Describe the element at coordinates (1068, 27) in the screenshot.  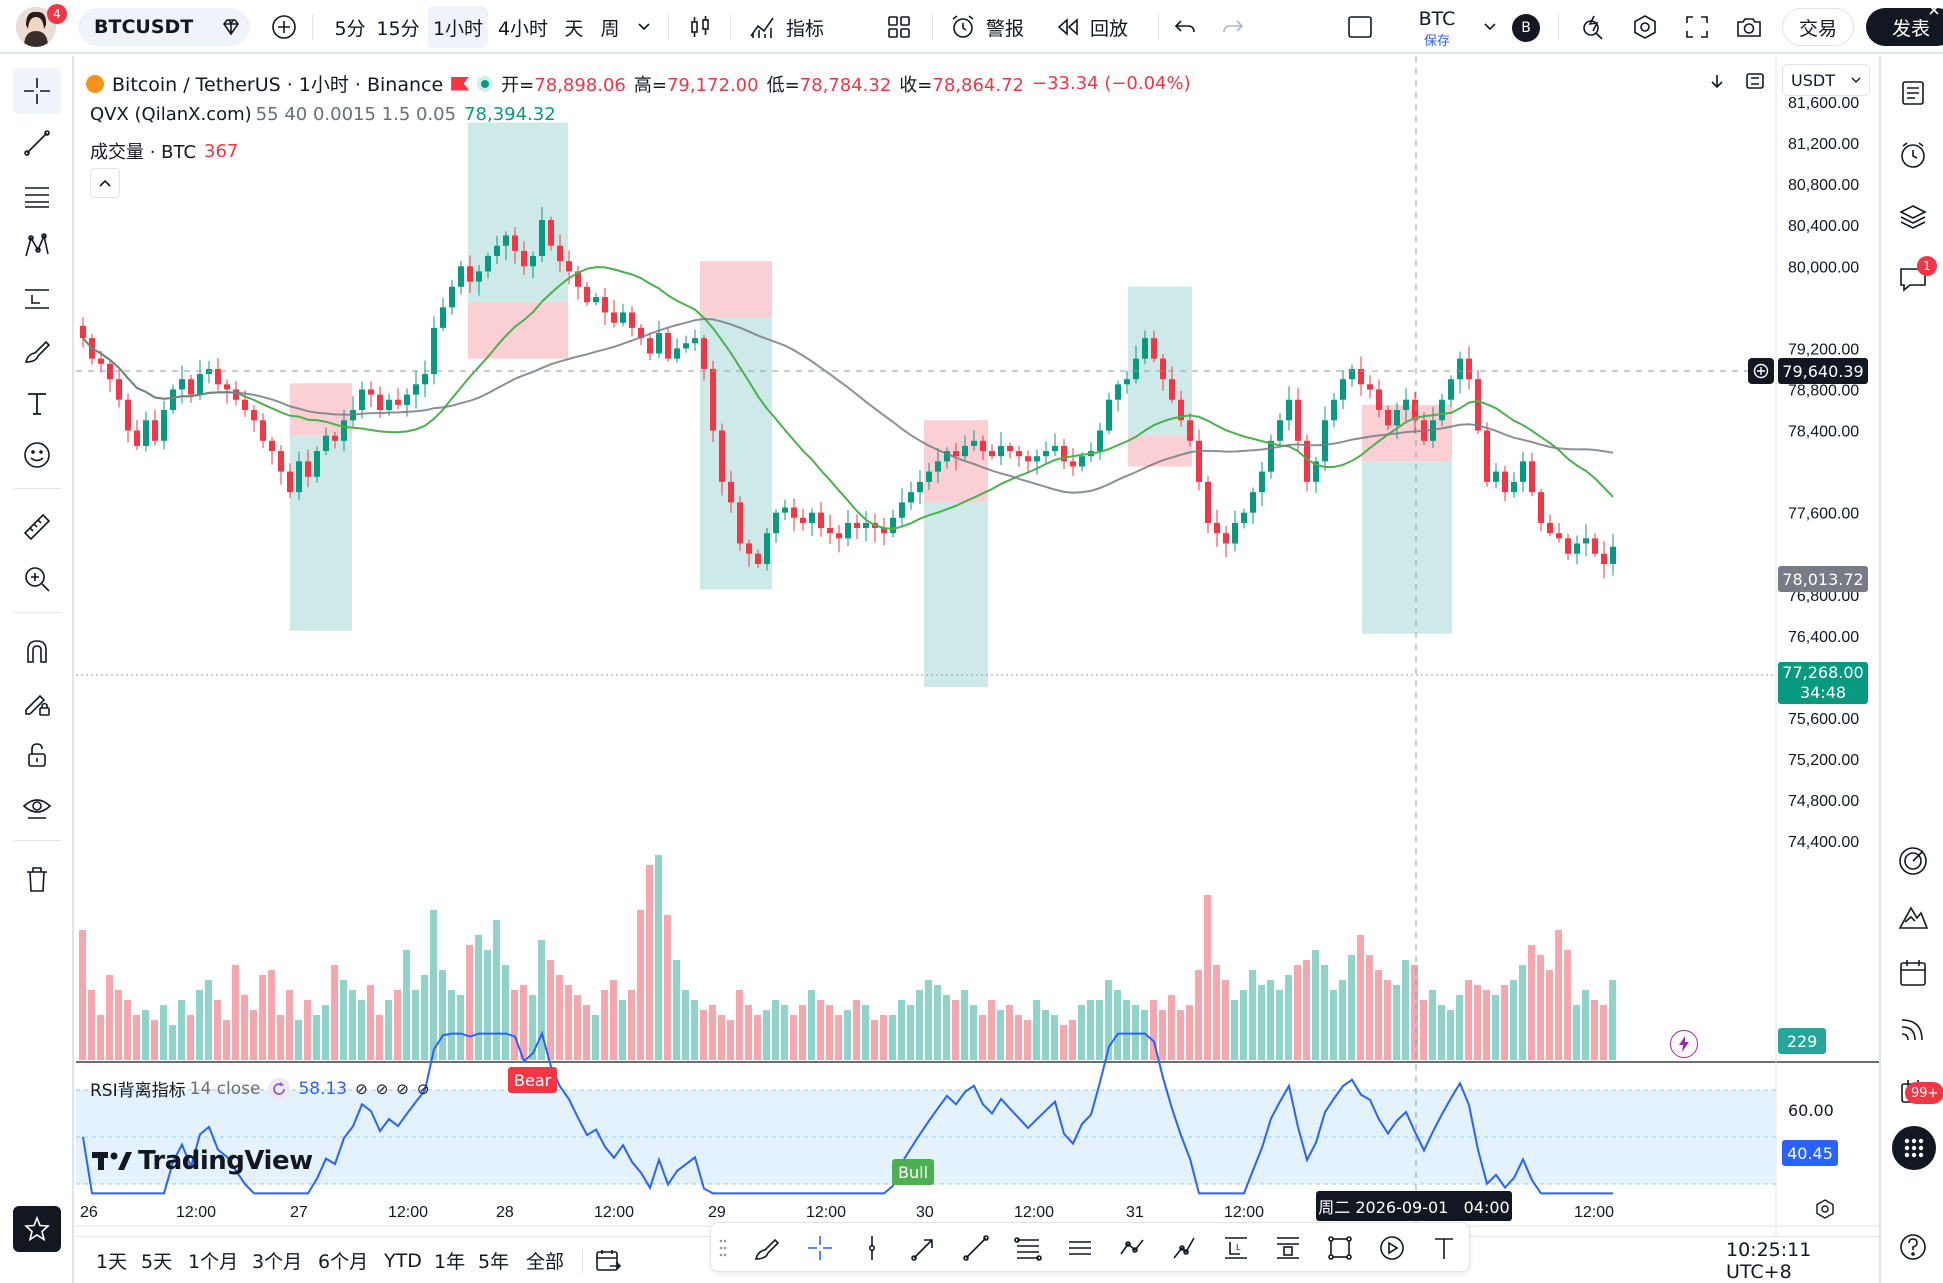
I see `replay-icon` at that location.